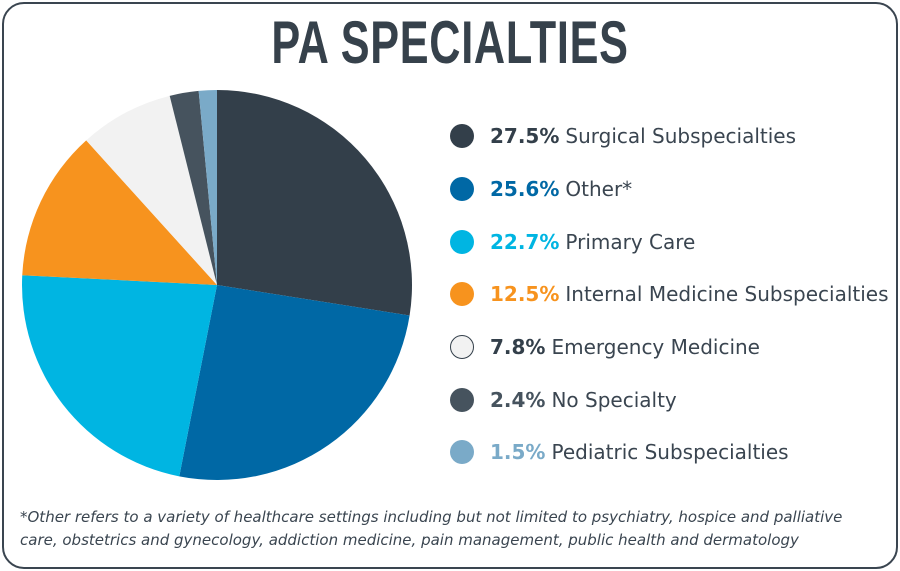  Describe the element at coordinates (450, 42) in the screenshot. I see `chart-title: PA SPECIALTIES` at that location.